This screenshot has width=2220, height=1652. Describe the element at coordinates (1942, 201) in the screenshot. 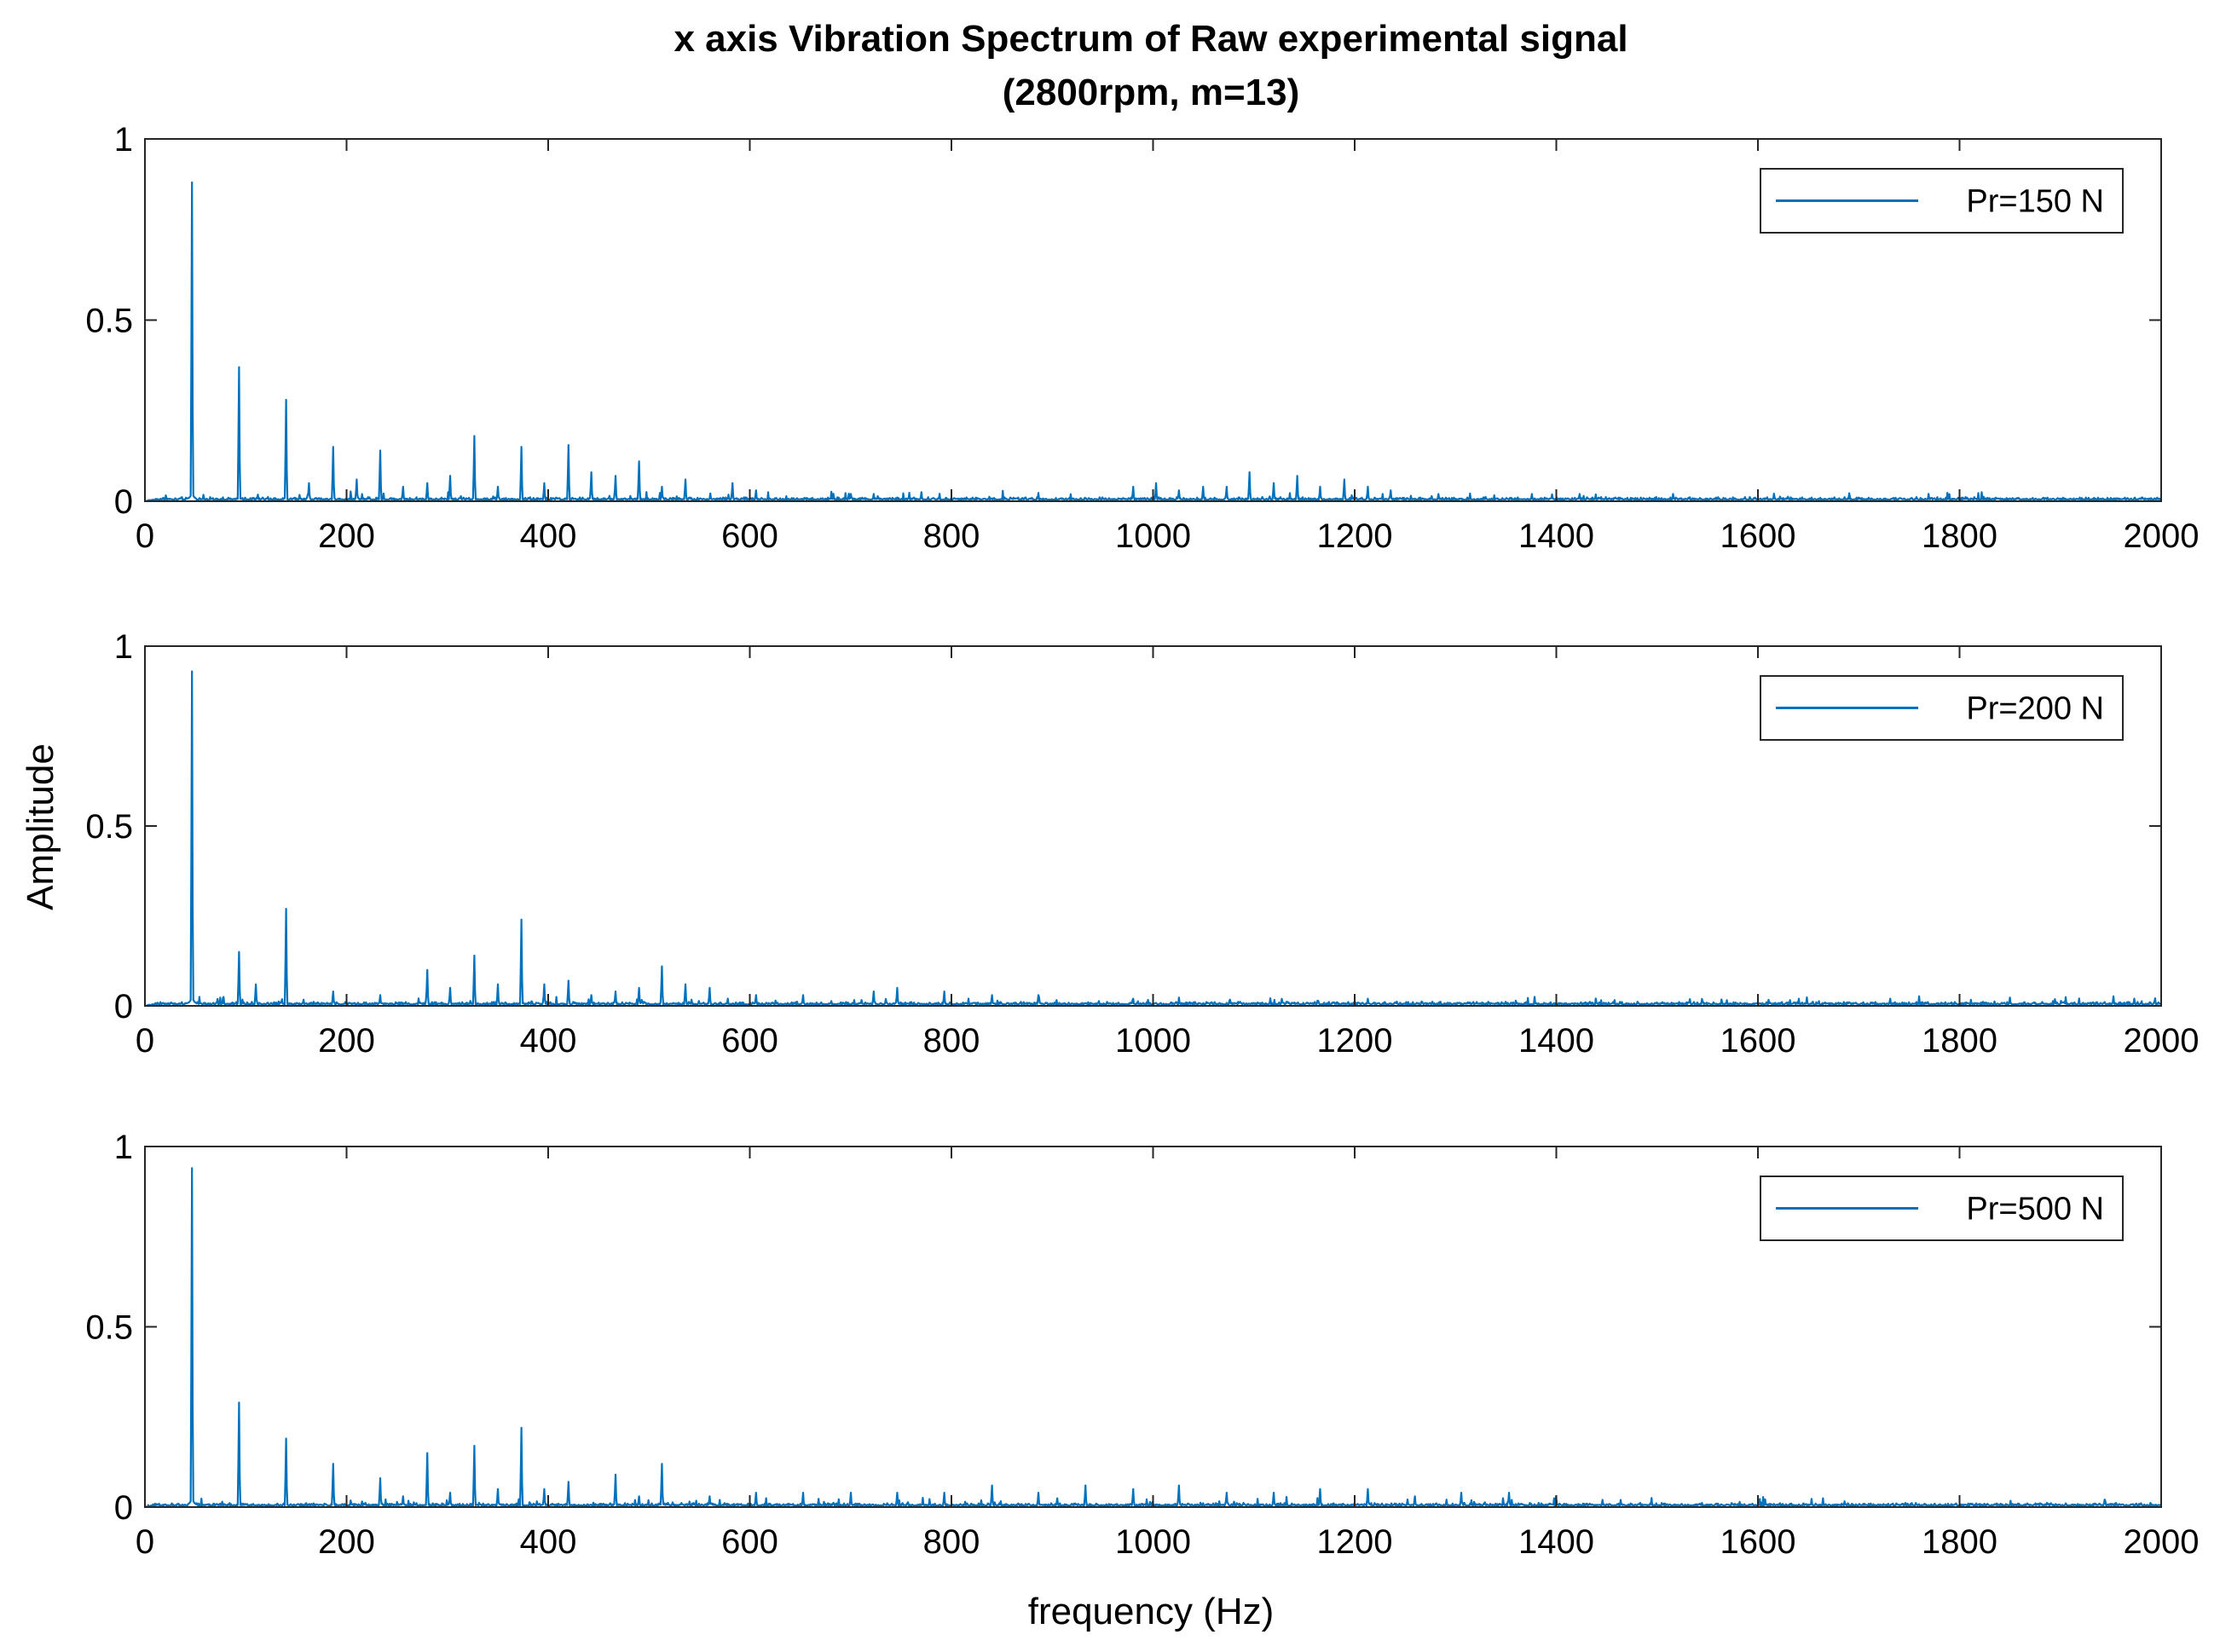

I see `legend: Pr=150 N` at that location.